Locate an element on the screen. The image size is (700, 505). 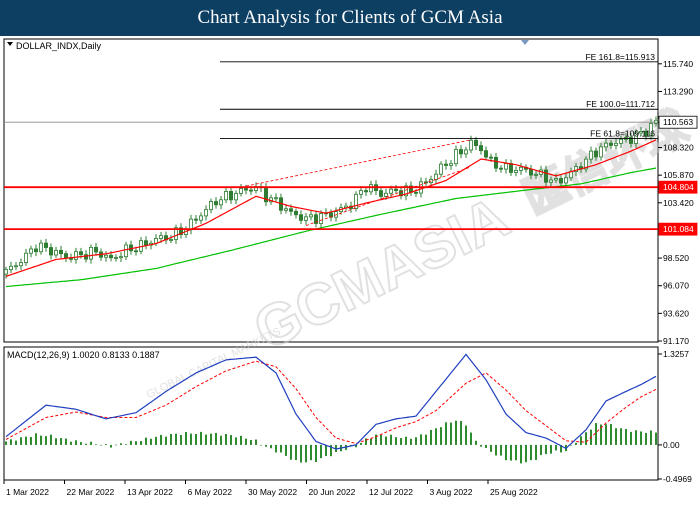
y-tick-label: 0.00 is located at coordinates (671, 445).